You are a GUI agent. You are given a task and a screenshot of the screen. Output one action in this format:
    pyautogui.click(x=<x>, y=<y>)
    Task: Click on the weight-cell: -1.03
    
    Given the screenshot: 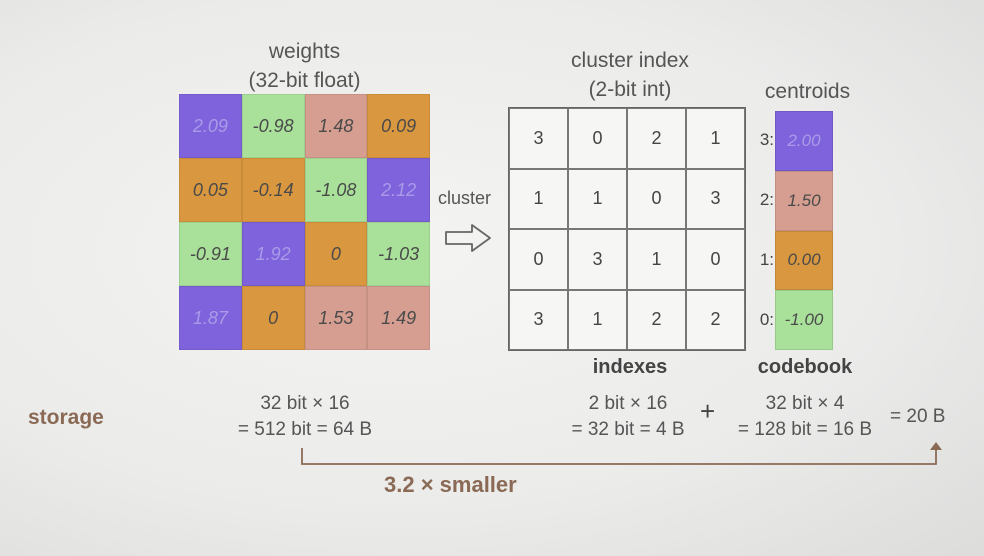 What is the action you would take?
    pyautogui.click(x=398, y=254)
    